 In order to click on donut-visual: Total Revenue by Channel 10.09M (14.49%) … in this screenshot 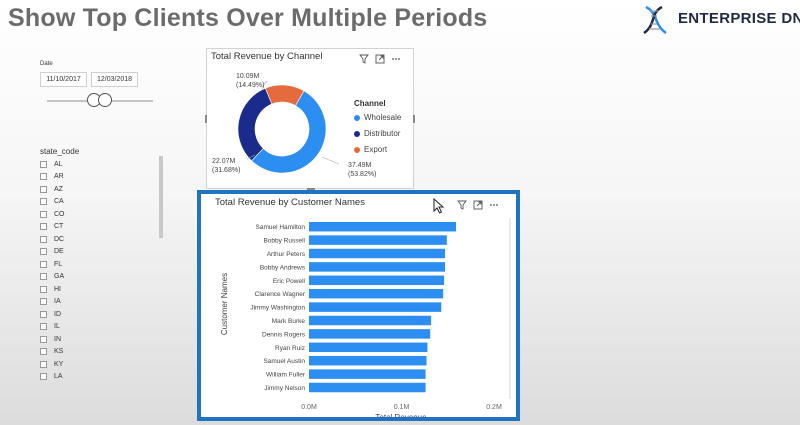, I will do `click(310, 119)`.